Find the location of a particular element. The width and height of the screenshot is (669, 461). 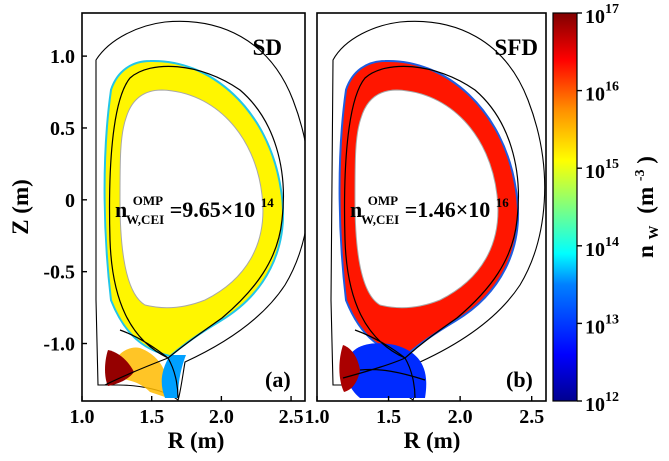

colorbar: 1017 1016 1015 1014 1013 1012 n W (m -3 ) is located at coordinates (607, 209).